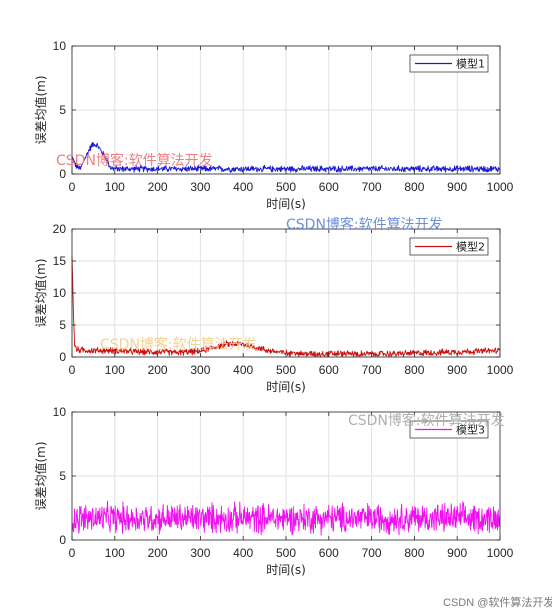 The image size is (552, 612). I want to click on x-axis-label-1: 时间(s), so click(286, 204).